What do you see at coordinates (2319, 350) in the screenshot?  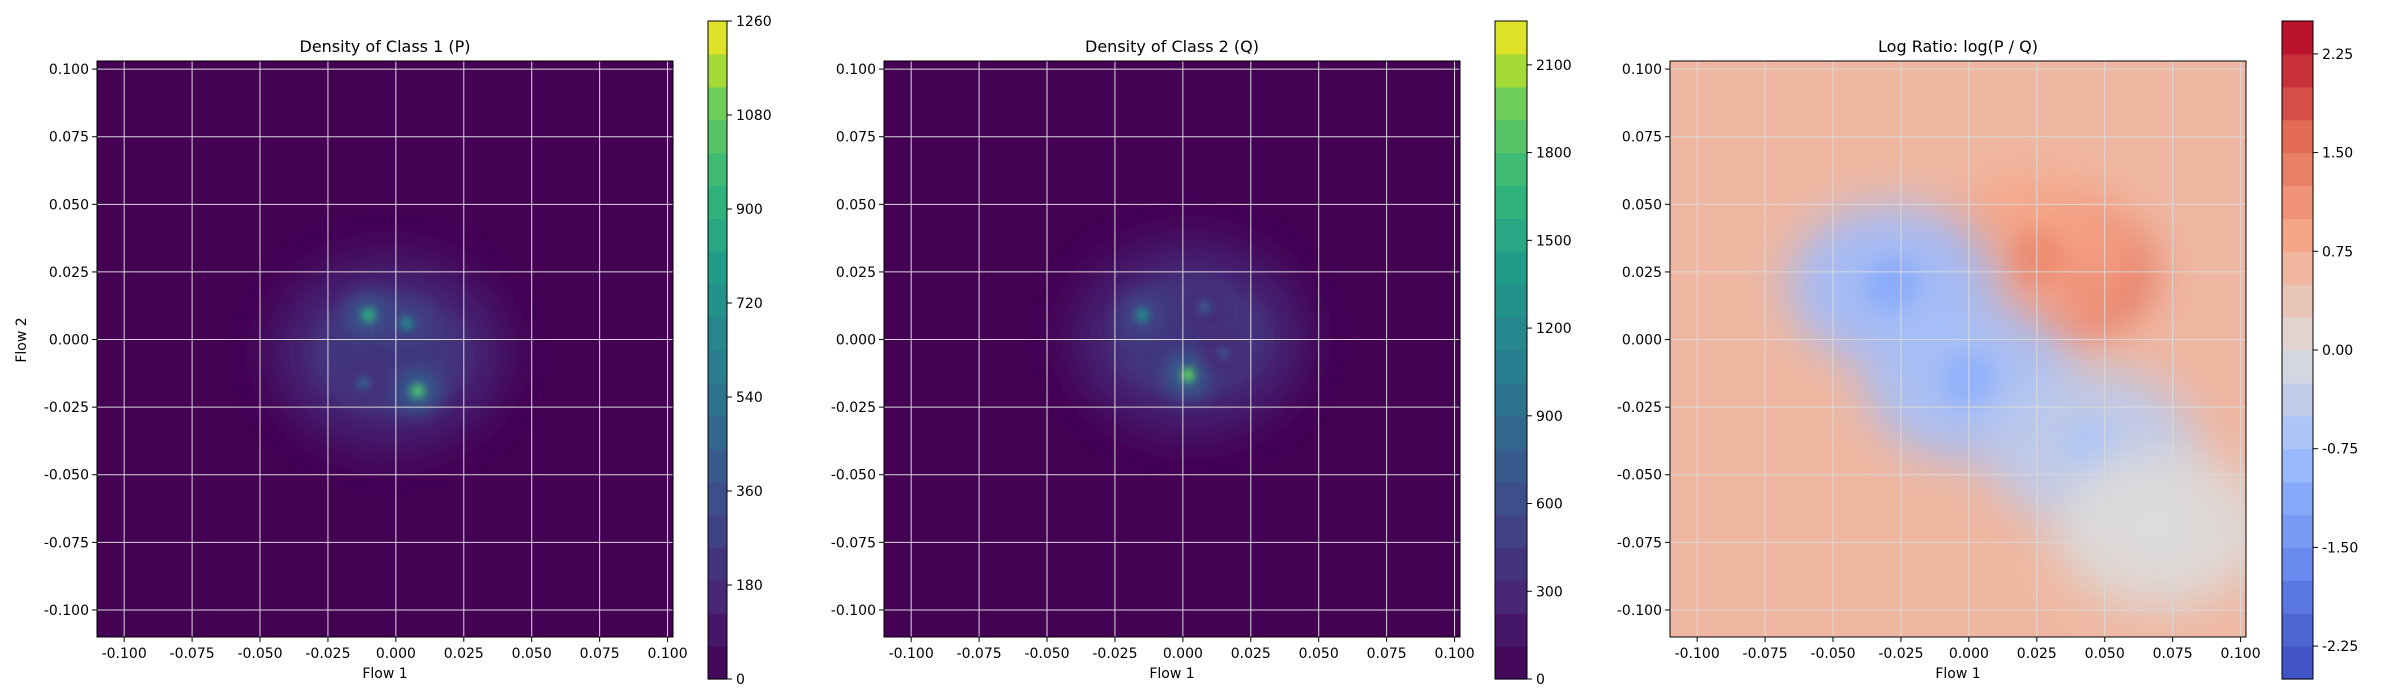 I see `colorbar: -2.25 -1.50 -0.75 0.00 0.75 1.50 2.25` at bounding box center [2319, 350].